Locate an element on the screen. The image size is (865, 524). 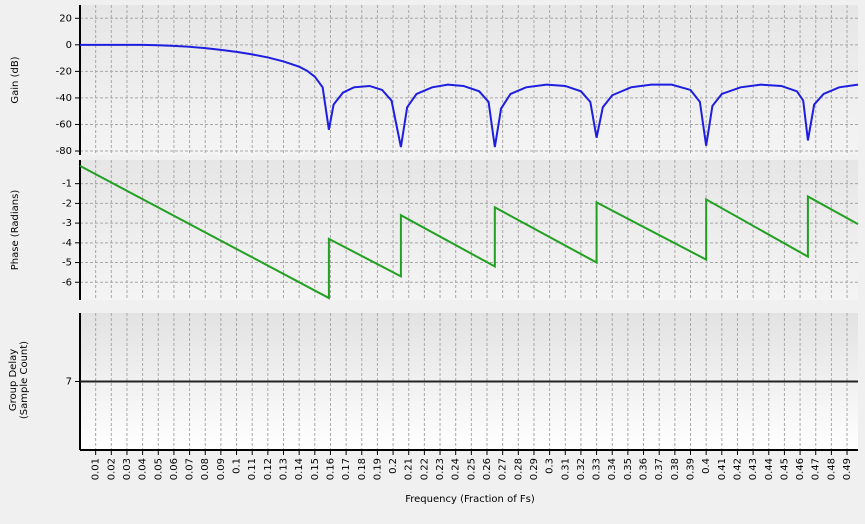
x-tick-label: 0.16 is located at coordinates (330, 469).